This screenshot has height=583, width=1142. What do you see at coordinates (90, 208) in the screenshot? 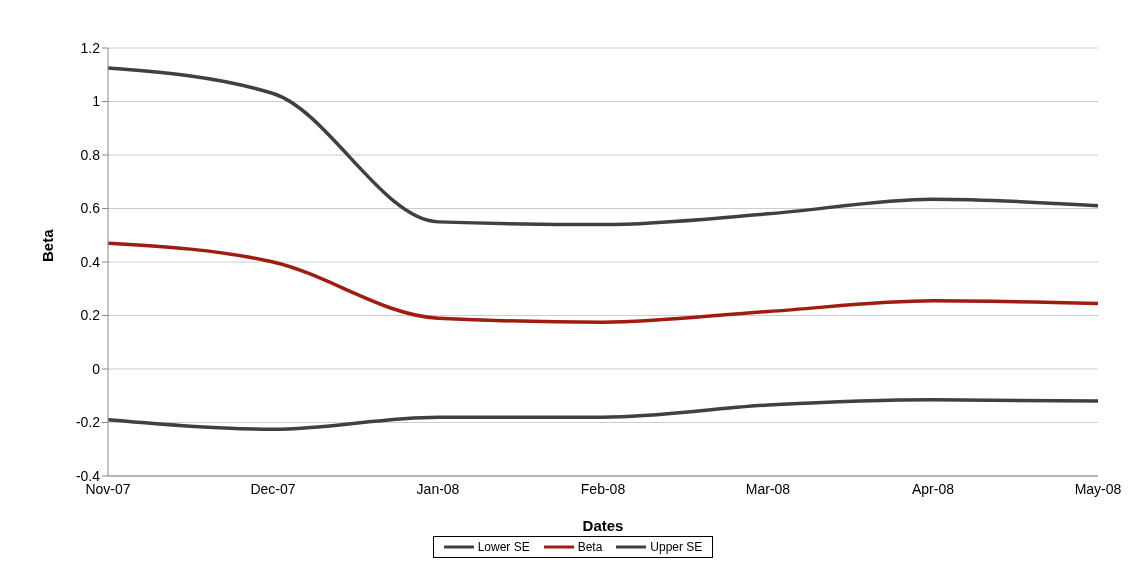
I see `y-tick-label: 0.6` at bounding box center [90, 208].